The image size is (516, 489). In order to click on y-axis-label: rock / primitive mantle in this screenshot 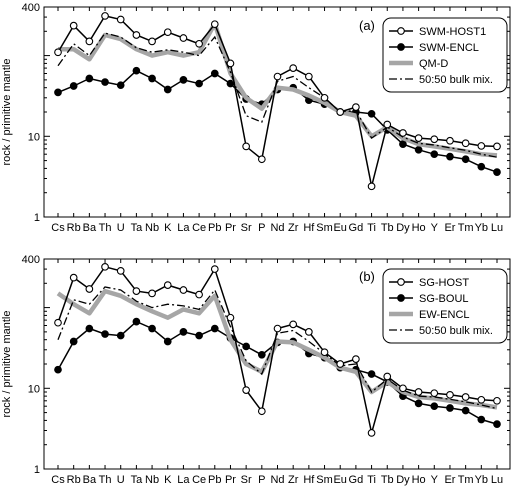, I will do `click(7, 364)`.